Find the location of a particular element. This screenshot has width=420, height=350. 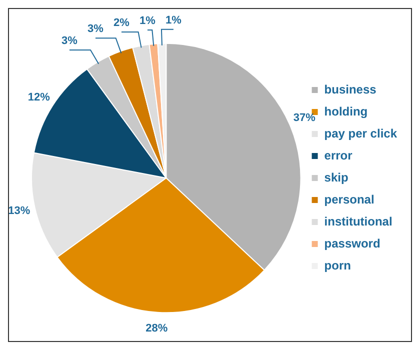

legend-label: password is located at coordinates (352, 243).